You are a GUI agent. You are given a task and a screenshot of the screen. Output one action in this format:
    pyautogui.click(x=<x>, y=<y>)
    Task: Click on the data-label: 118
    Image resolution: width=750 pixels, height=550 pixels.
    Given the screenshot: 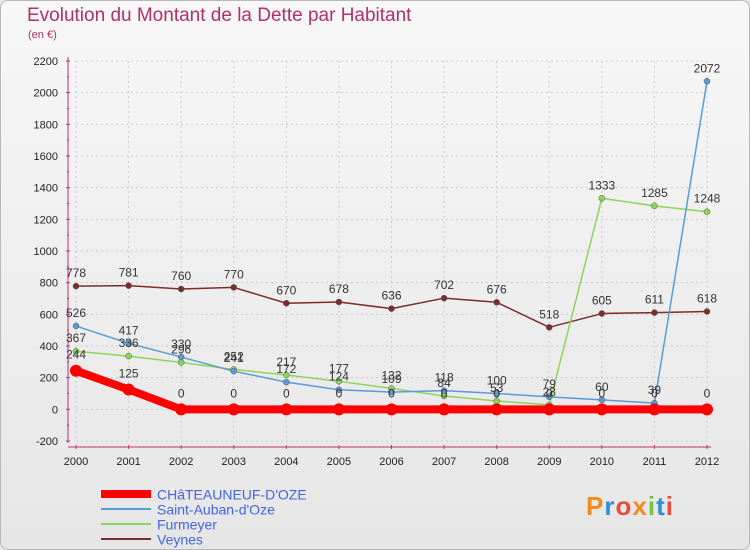 What is the action you would take?
    pyautogui.click(x=444, y=378)
    